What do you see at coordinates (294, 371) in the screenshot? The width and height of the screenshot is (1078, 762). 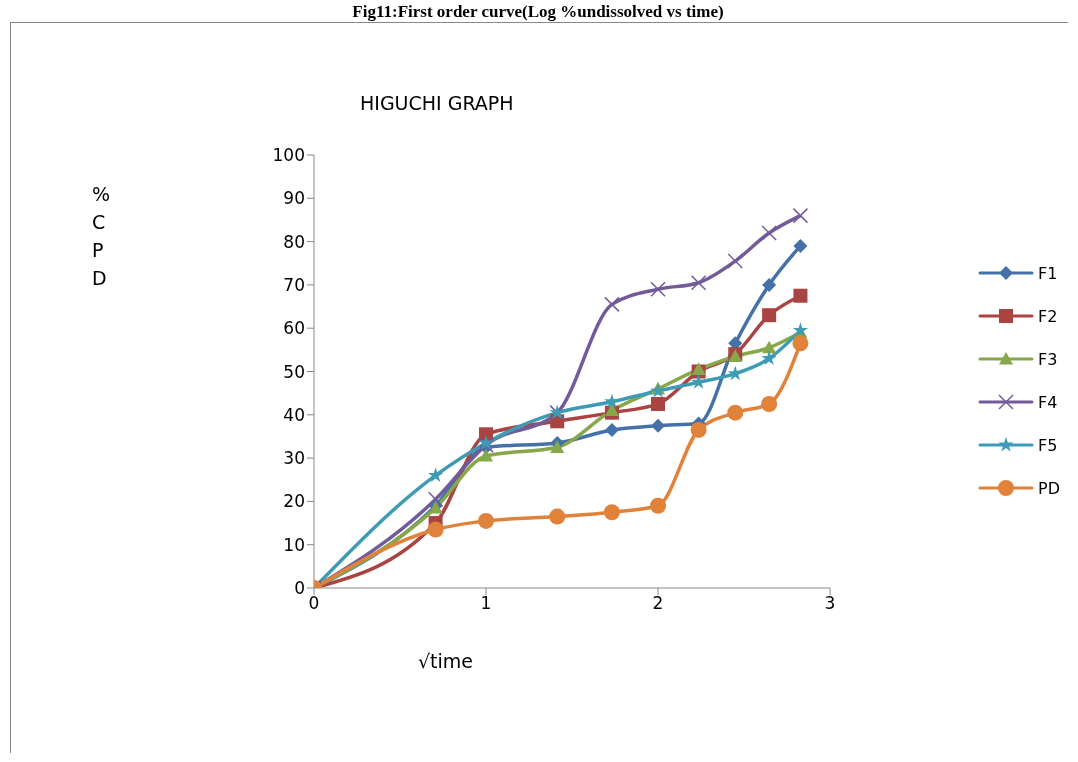 I see `y-tick-label: 50` at bounding box center [294, 371].